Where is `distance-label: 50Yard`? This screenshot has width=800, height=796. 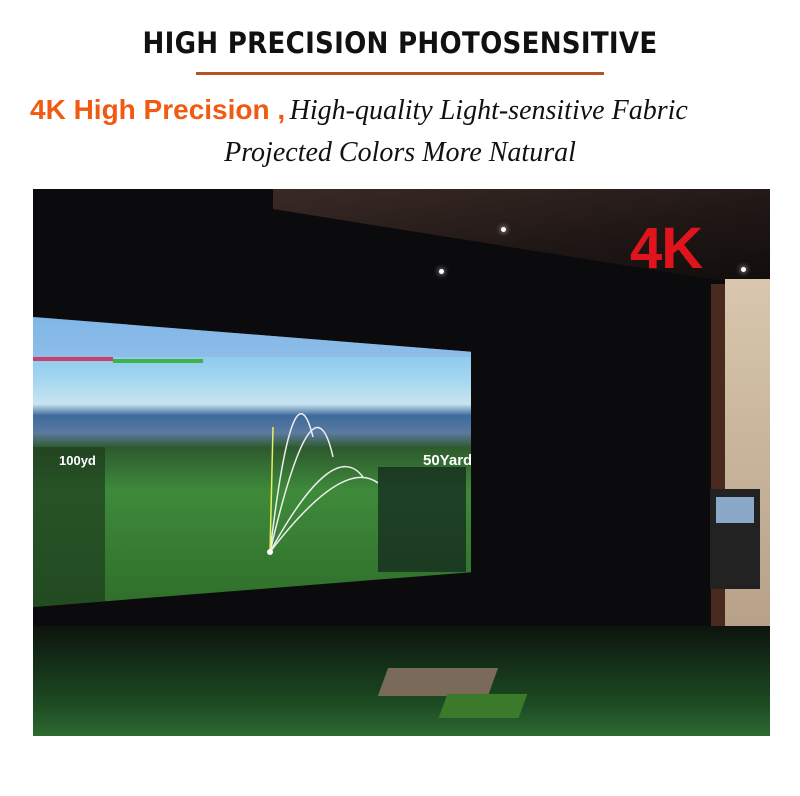
distance-label: 50Yard is located at coordinates (448, 460).